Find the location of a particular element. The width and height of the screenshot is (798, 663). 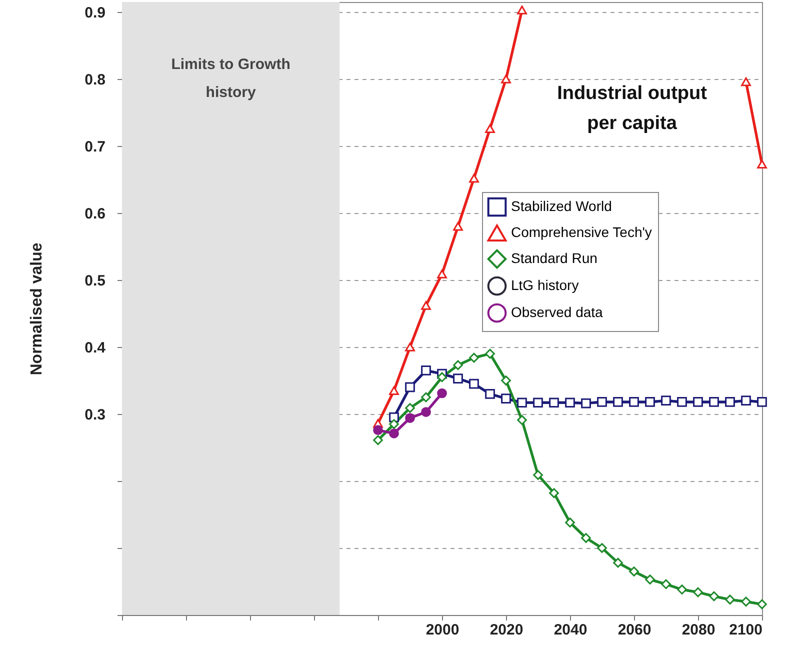

y-tick-label: 0.8 is located at coordinates (95, 80).